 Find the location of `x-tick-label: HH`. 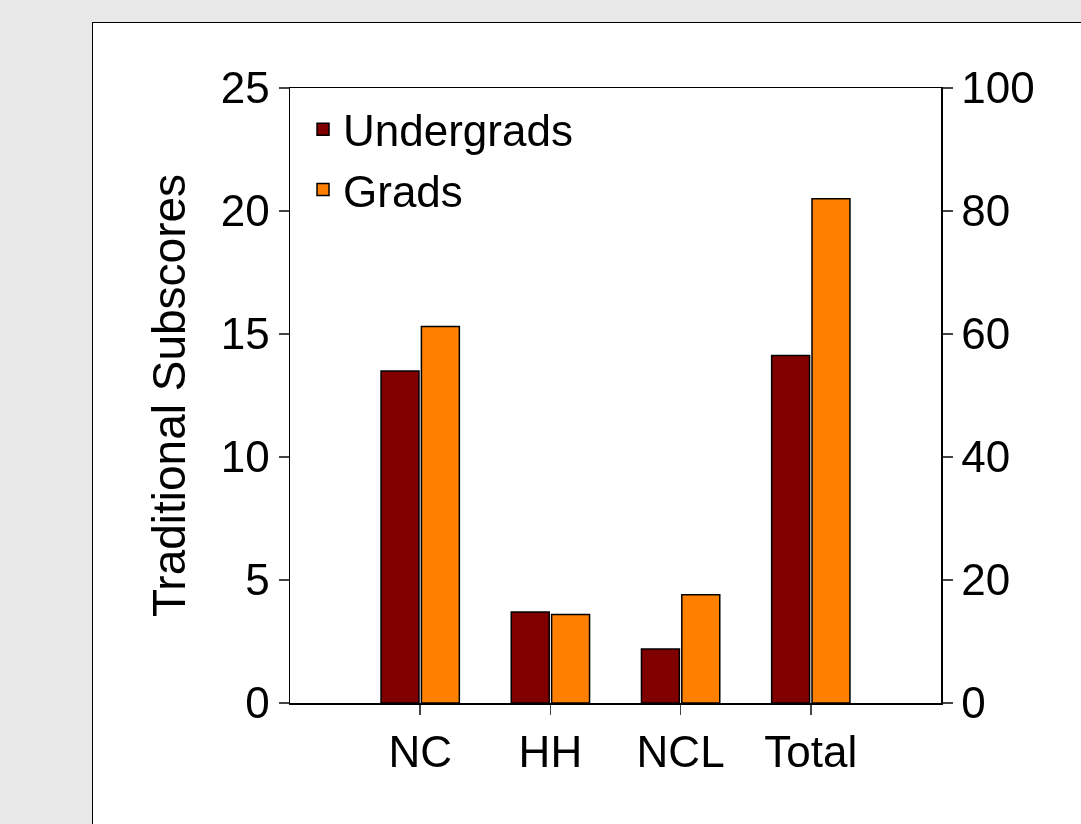

x-tick-label: HH is located at coordinates (550, 752).